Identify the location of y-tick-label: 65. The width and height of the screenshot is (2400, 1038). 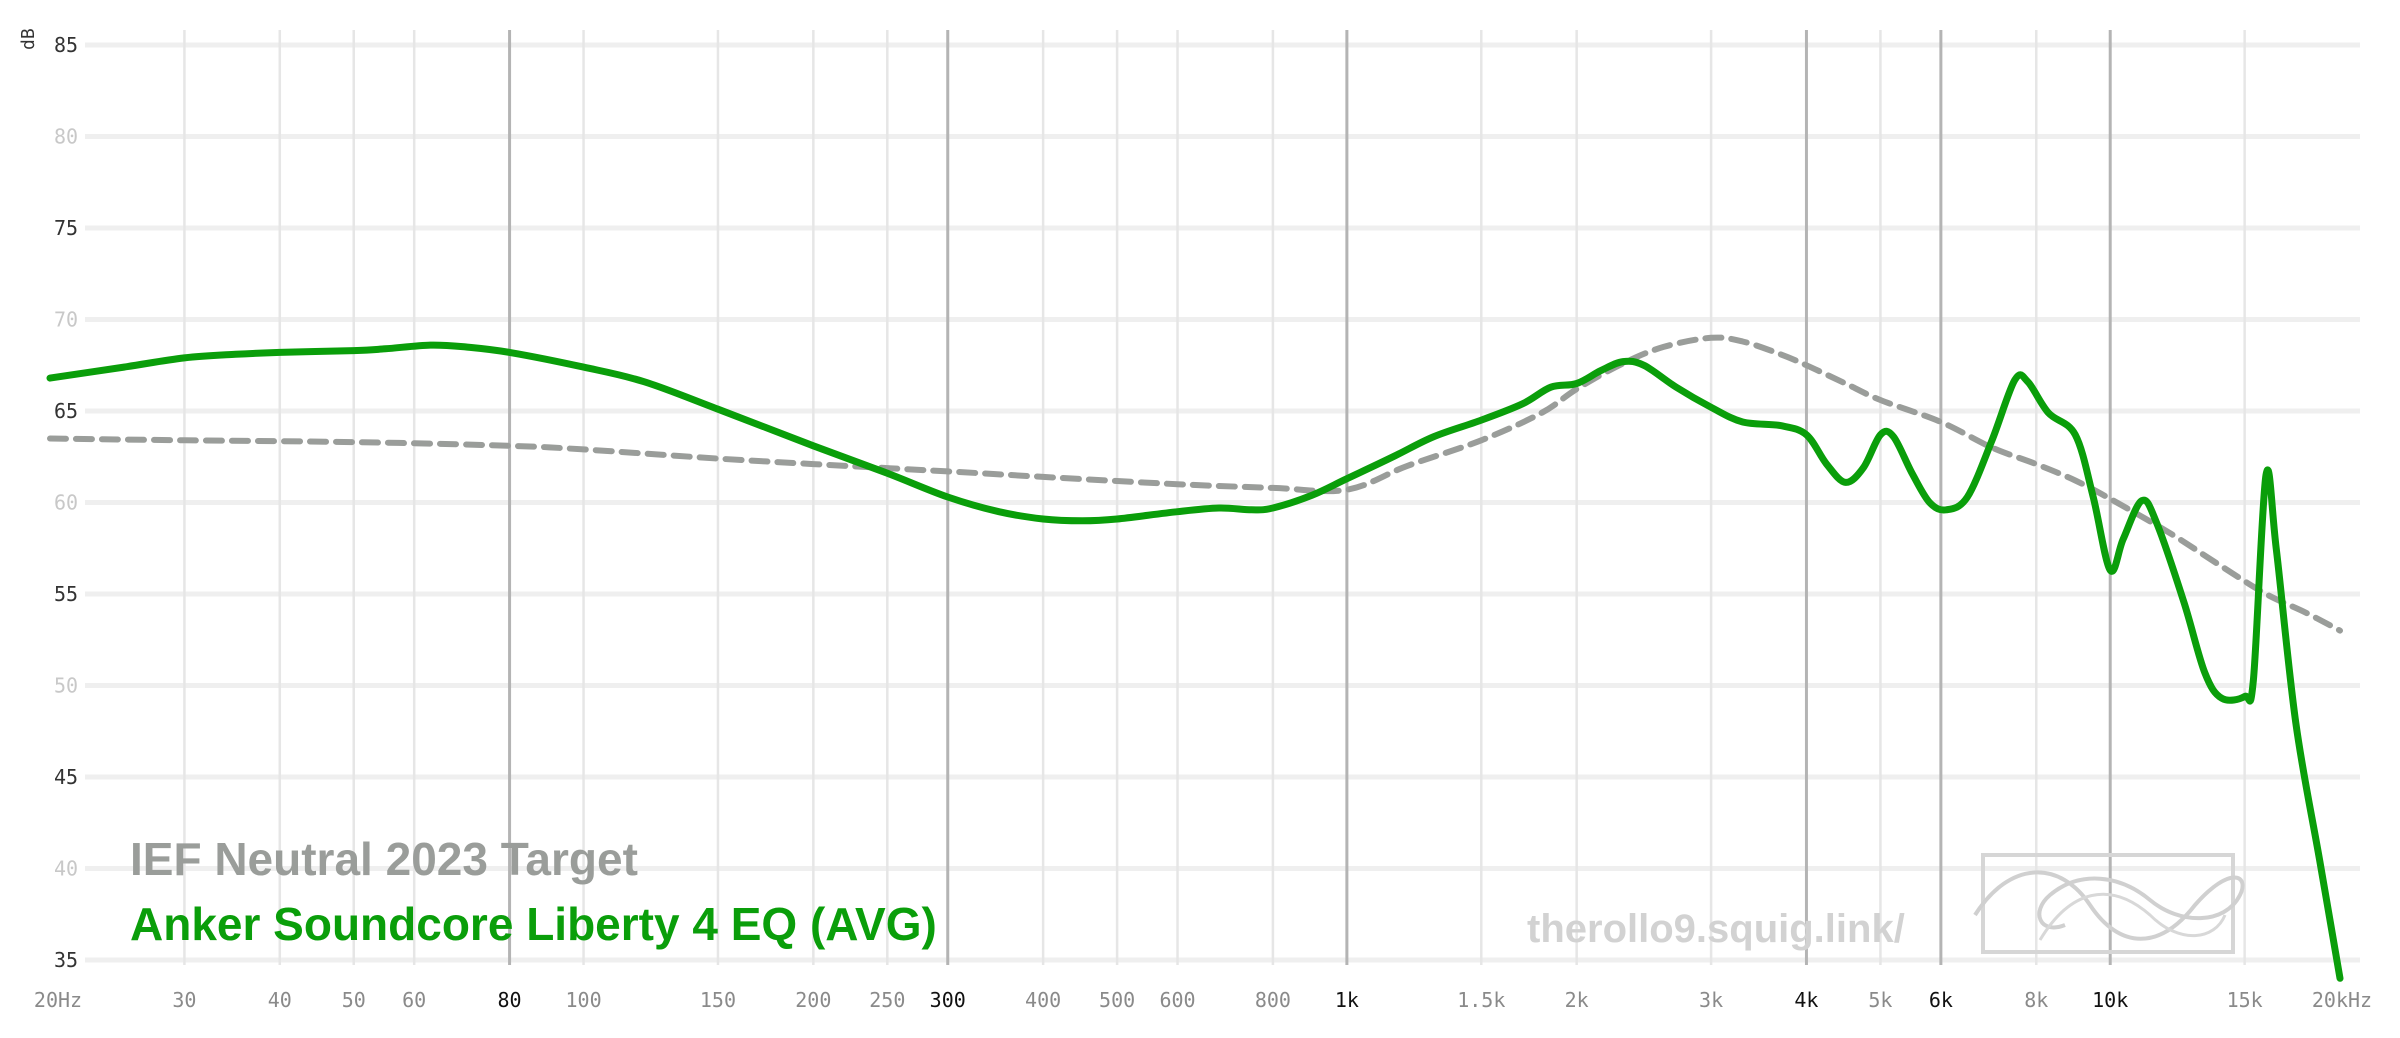
(66, 411).